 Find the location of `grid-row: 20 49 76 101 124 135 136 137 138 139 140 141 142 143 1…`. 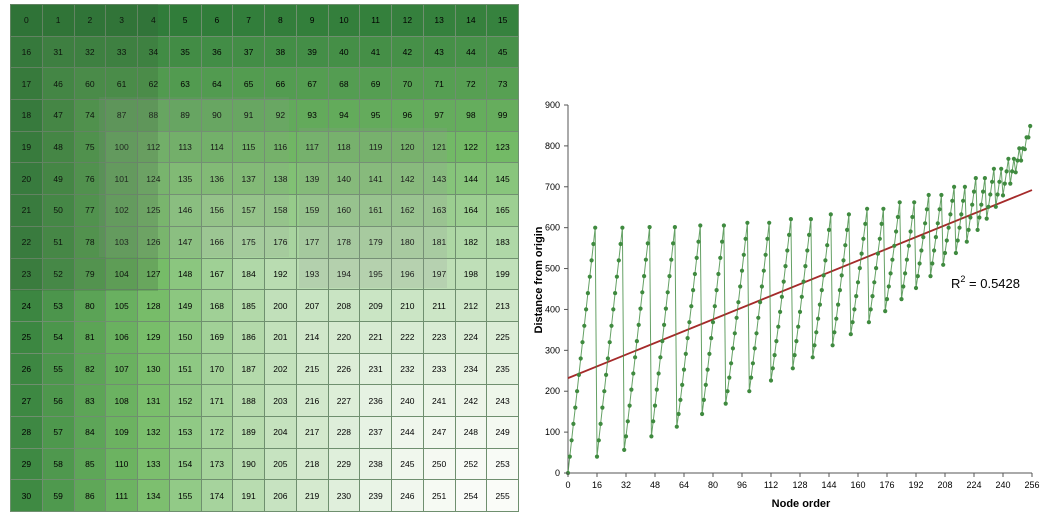

grid-row: 20 49 76 101 124 135 136 137 138 139 140 141 142 143 1… is located at coordinates (264, 179).